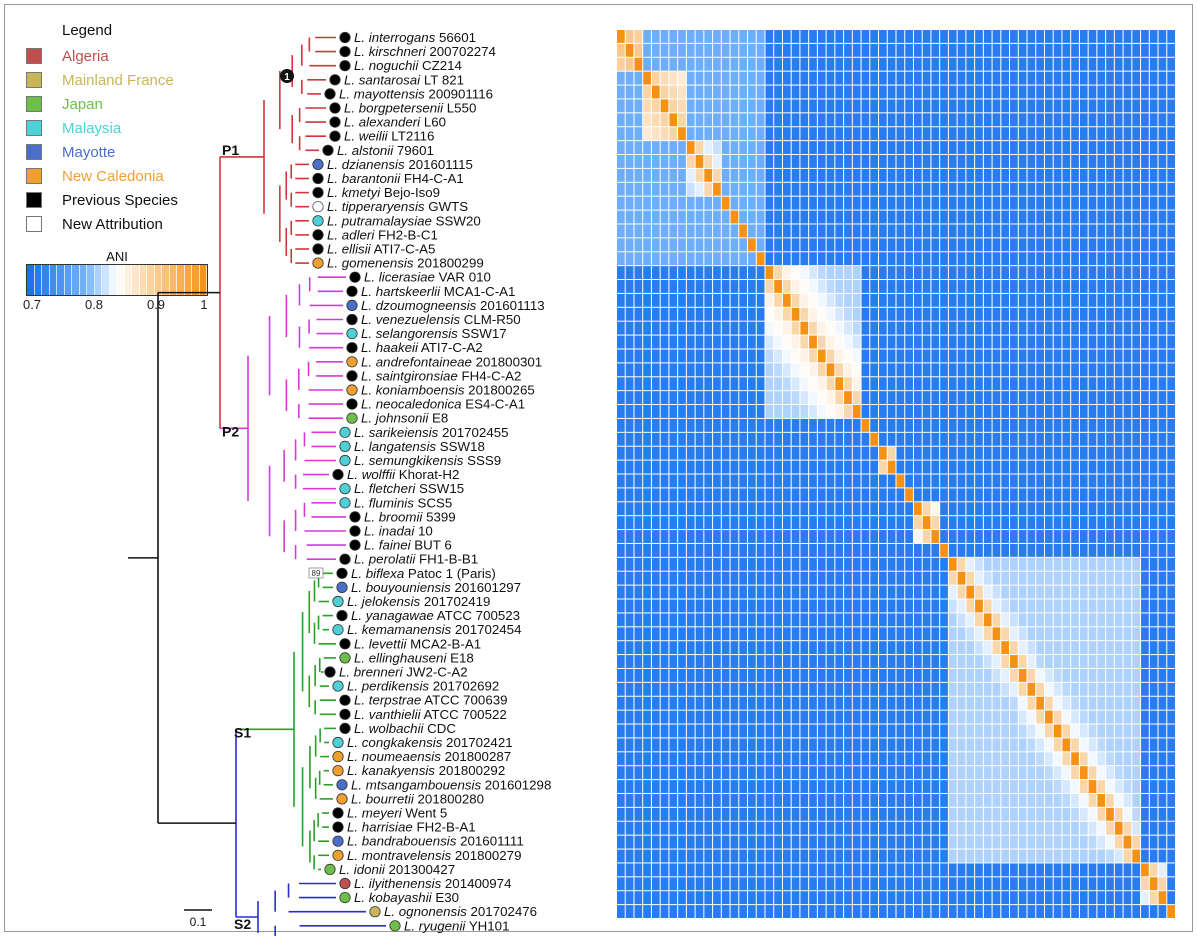 The width and height of the screenshot is (1197, 936). I want to click on ani-scale-step, so click(53, 280).